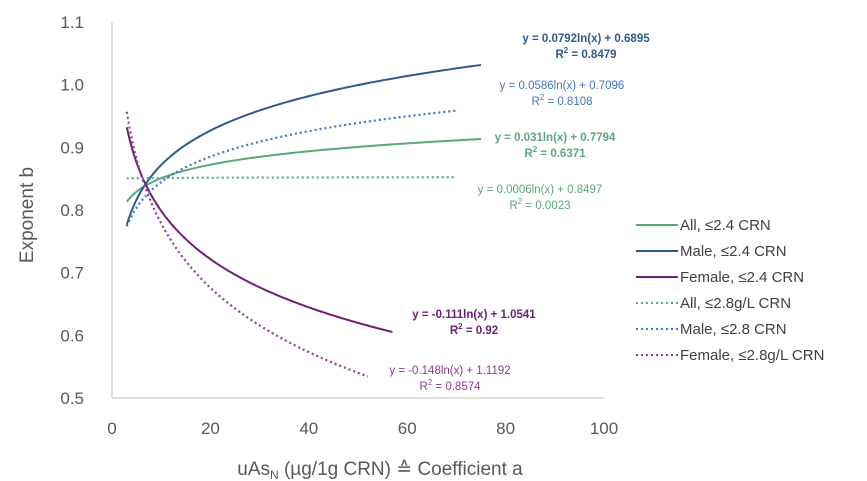 This screenshot has width=867, height=481. What do you see at coordinates (540, 190) in the screenshot?
I see `trendline-equation: y = 0.0006ln(x) + 0.8497` at bounding box center [540, 190].